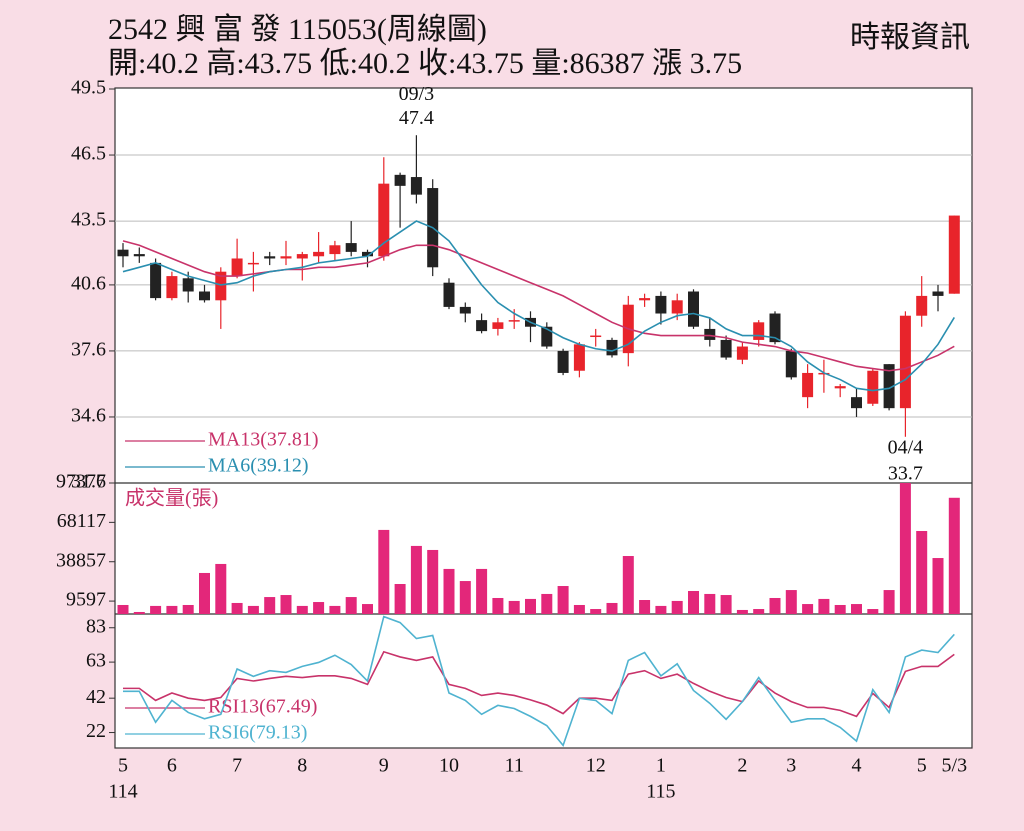  What do you see at coordinates (449, 766) in the screenshot?
I see `x-tick-label: 10` at bounding box center [449, 766].